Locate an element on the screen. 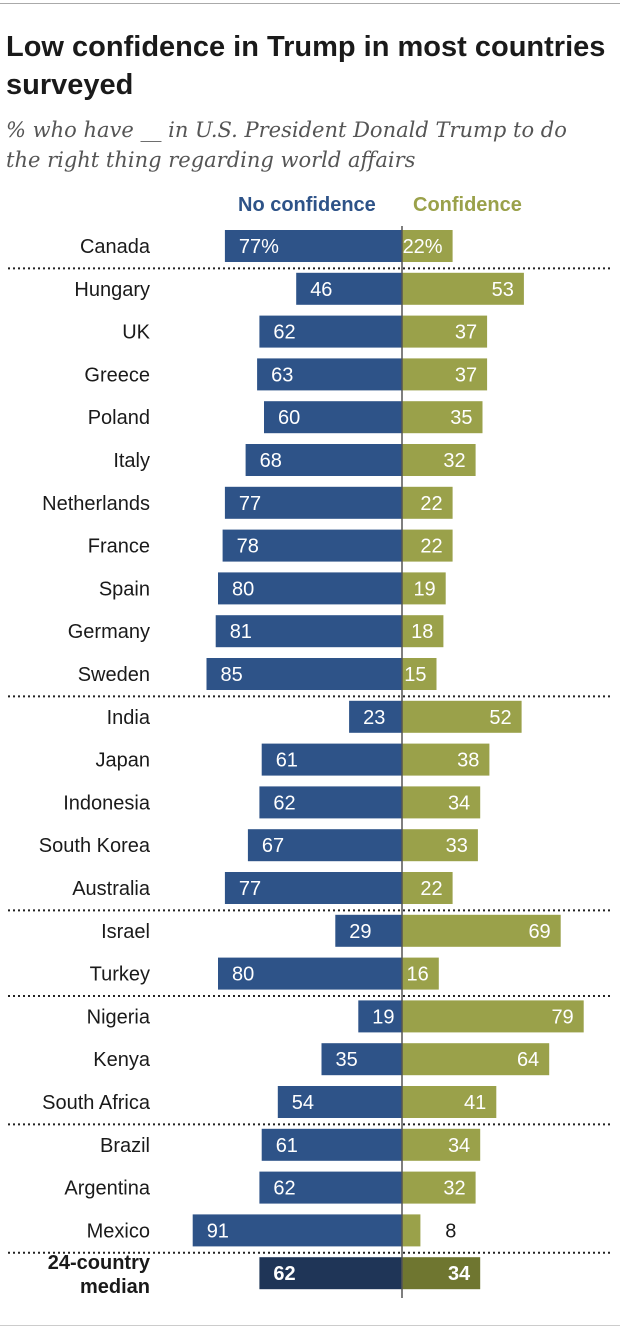  category-label: Nigeria is located at coordinates (119, 1017).